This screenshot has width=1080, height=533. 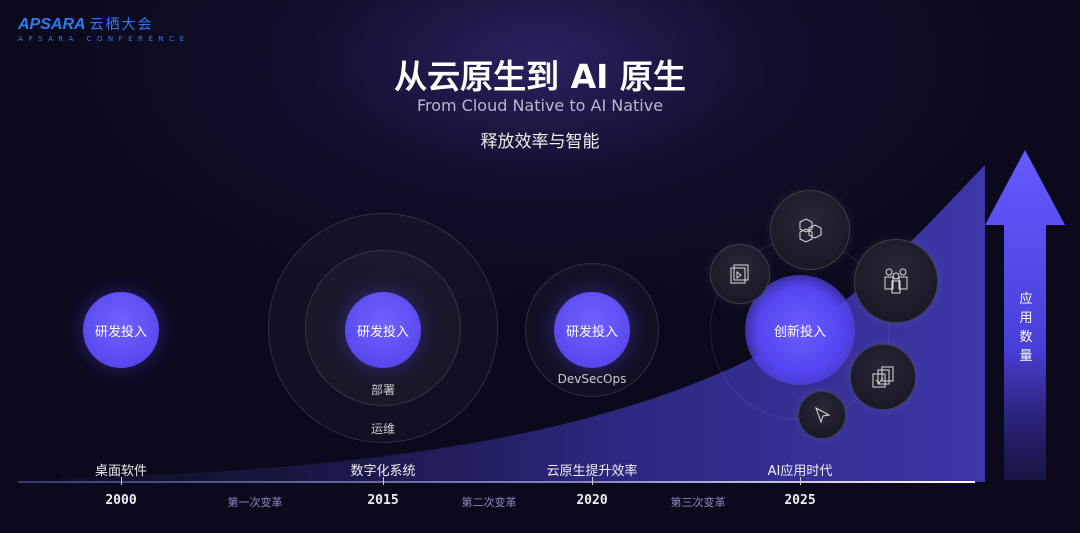 I want to click on transition-1: 第一次变革, so click(x=255, y=502).